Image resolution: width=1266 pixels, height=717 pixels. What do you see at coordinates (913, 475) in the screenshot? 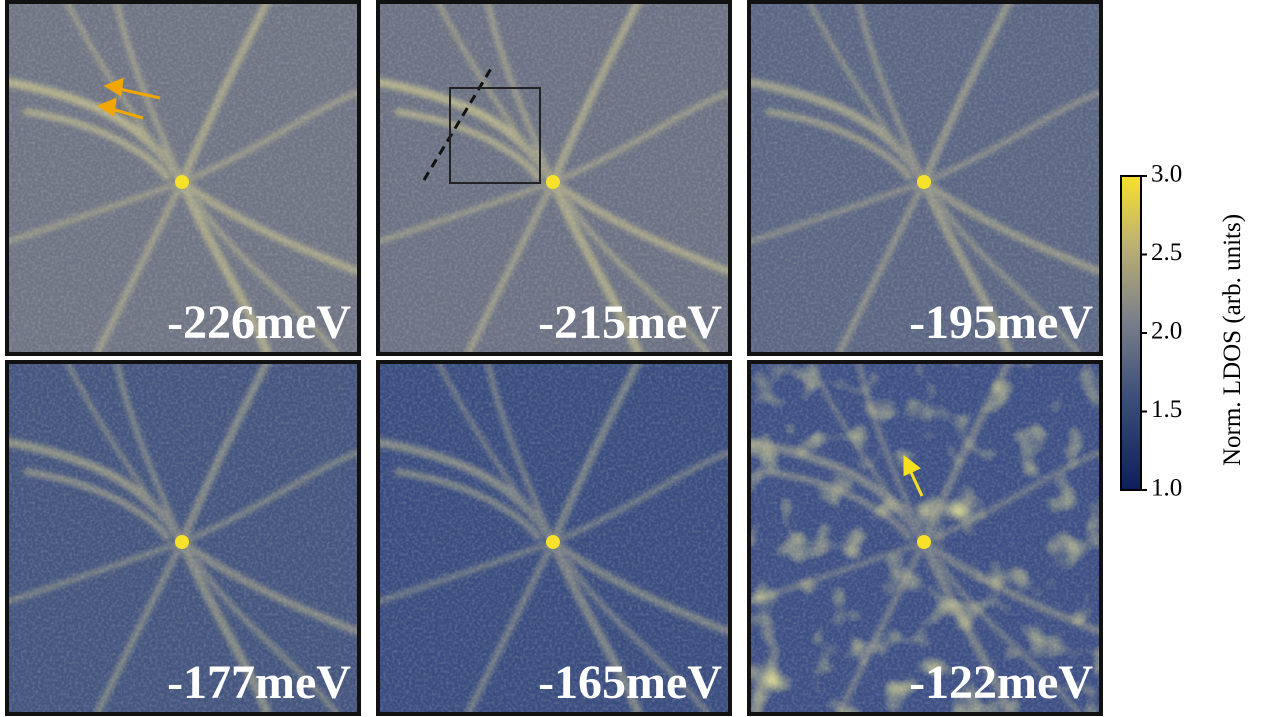
I see `yellow-arrow` at bounding box center [913, 475].